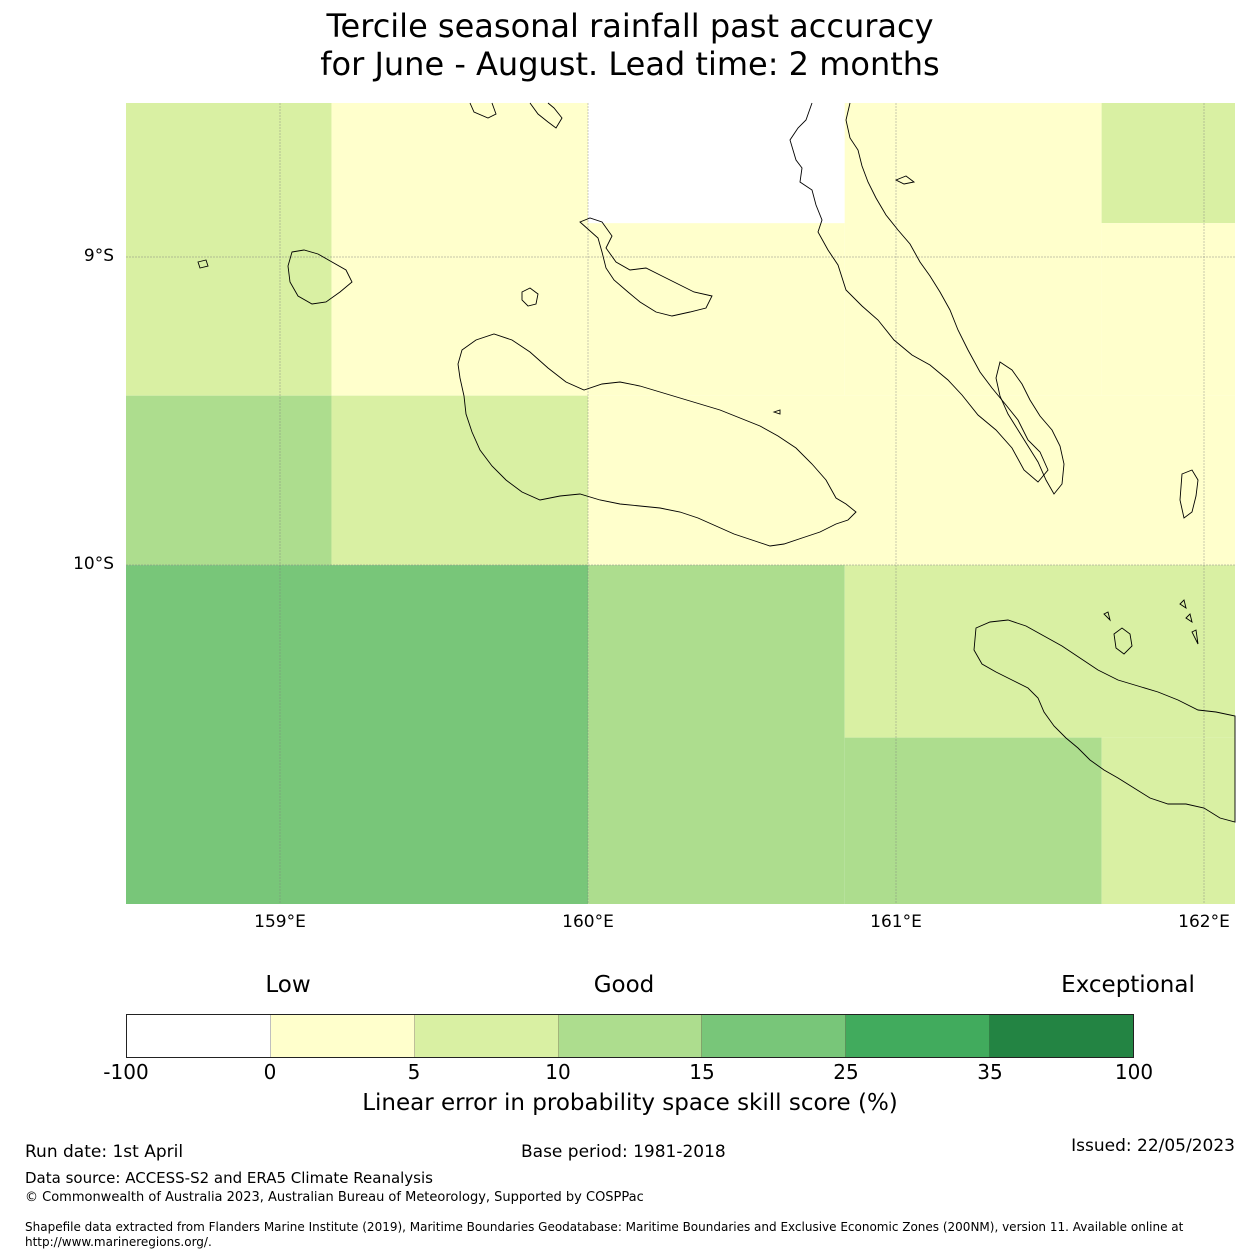 Image resolution: width=1260 pixels, height=1260 pixels. What do you see at coordinates (1151, 557) in the screenshot?
I see `island-east-islets-coast` at bounding box center [1151, 557].